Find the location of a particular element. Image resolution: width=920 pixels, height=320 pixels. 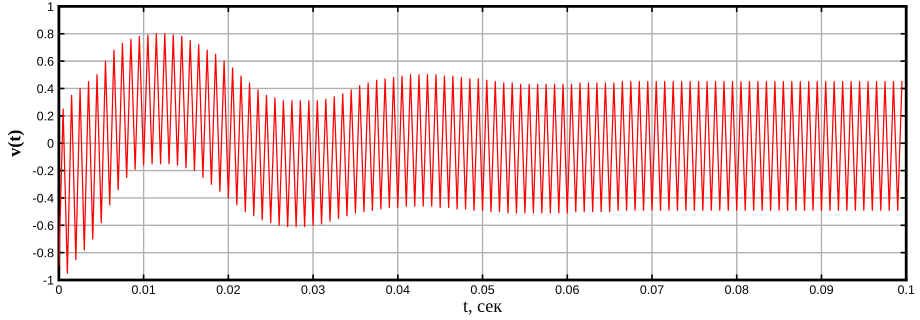

y-axis-title: v(t) is located at coordinates (16, 143).